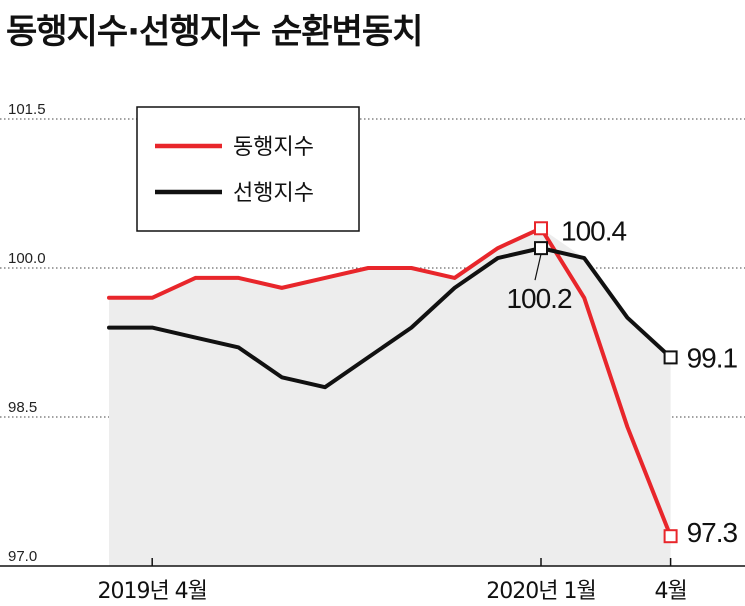 This screenshot has height=606, width=745. What do you see at coordinates (214, 32) in the screenshot?
I see `chart-title: 동행지수·선행지수 순환변동치` at bounding box center [214, 32].